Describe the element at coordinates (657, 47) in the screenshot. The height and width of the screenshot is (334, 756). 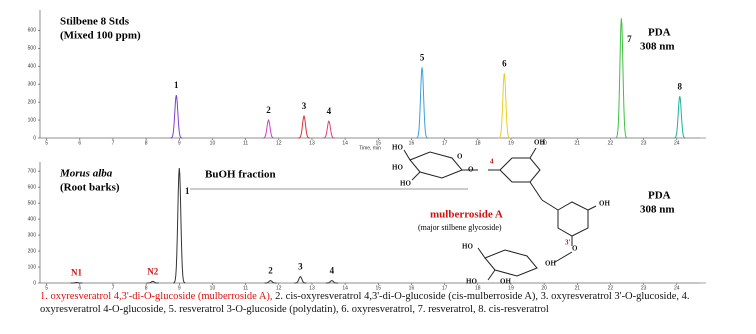
I see `detector: 308 nm` at that location.